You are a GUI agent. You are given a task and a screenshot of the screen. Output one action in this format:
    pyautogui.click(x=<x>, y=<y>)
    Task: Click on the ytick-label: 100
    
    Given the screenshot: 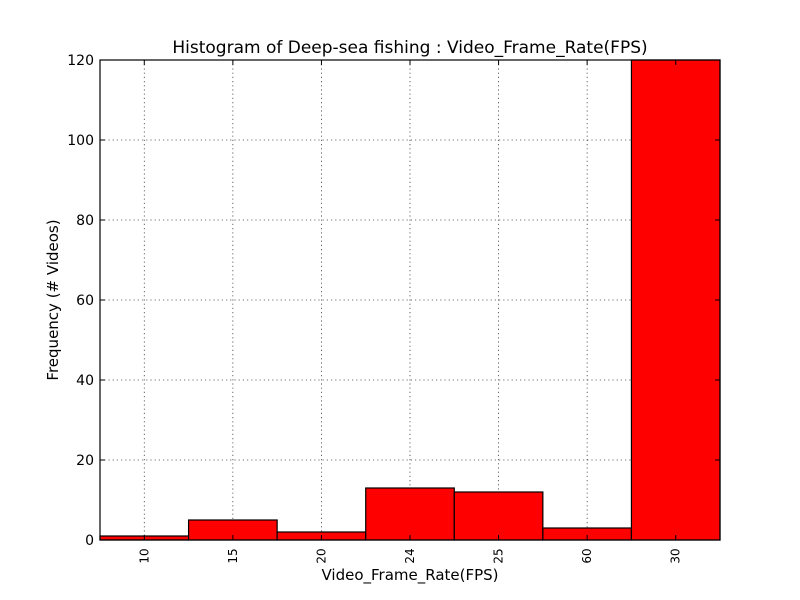 What is the action you would take?
    pyautogui.click(x=80, y=141)
    